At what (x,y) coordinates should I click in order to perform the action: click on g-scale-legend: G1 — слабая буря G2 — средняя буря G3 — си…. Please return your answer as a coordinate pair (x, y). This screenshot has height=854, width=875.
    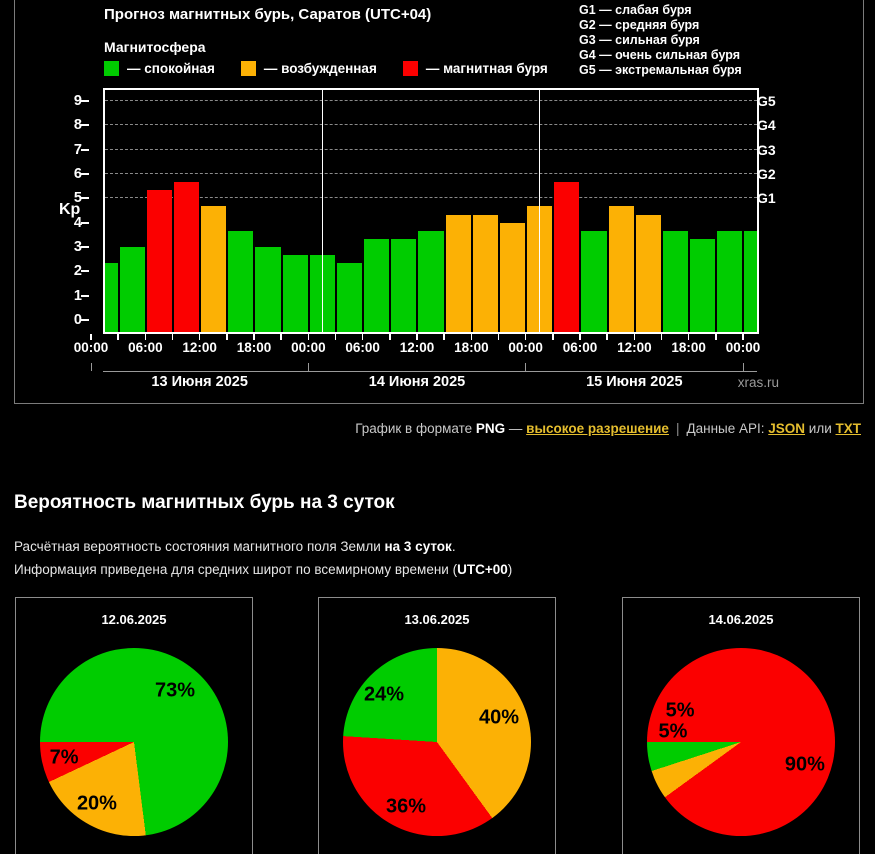
    Looking at the image, I should click on (660, 40).